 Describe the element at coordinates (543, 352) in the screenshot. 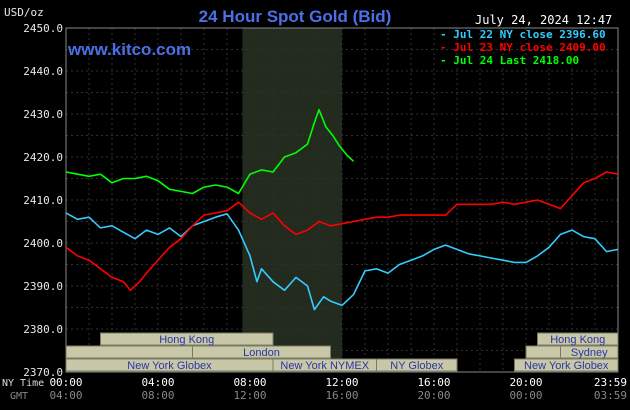

I see `session-small-box` at that location.